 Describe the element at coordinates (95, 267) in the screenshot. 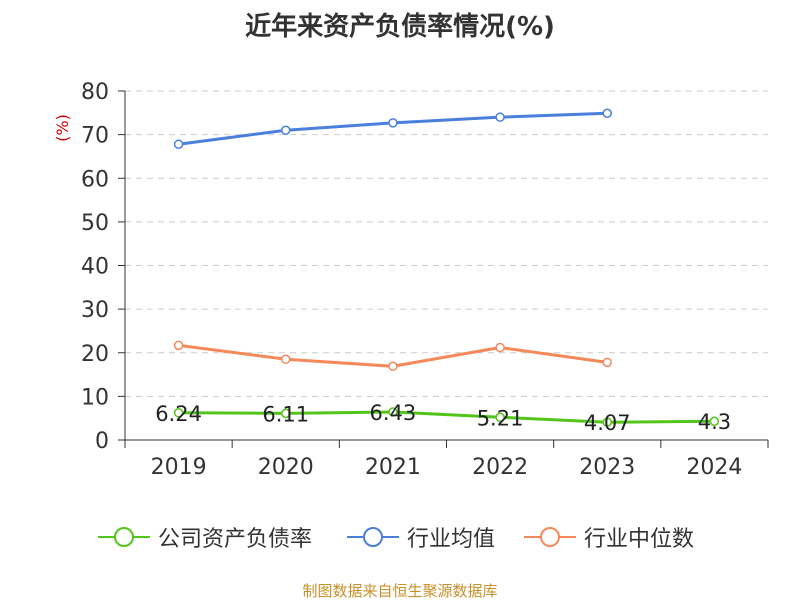

I see `y-tick-label: 40` at that location.